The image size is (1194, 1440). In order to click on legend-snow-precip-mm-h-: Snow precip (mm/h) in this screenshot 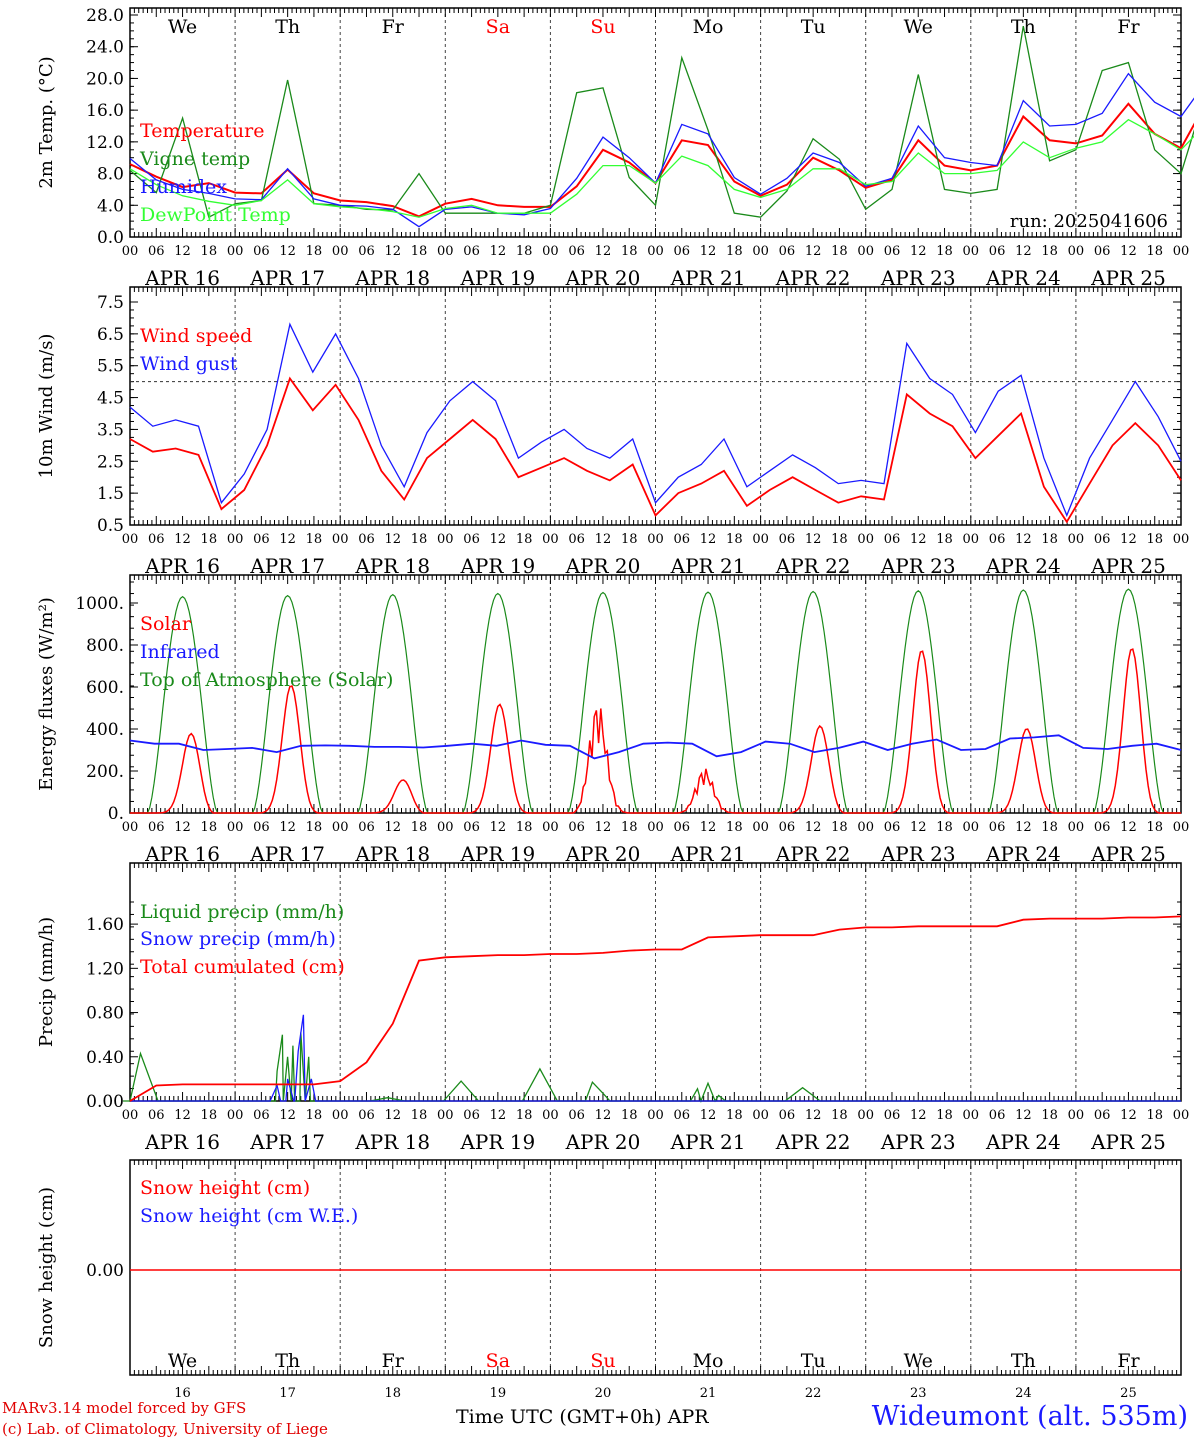, I will do `click(238, 939)`.